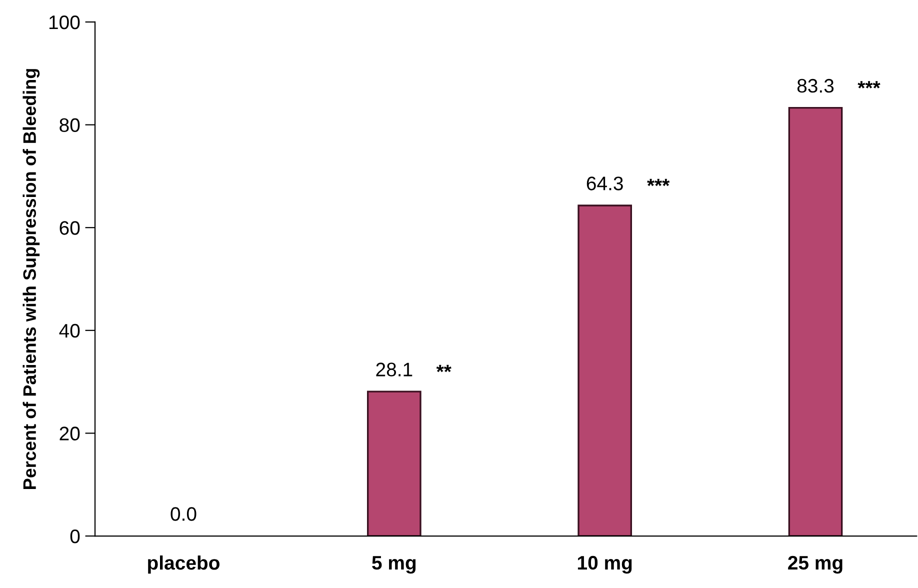 The height and width of the screenshot is (588, 918). Describe the element at coordinates (394, 565) in the screenshot. I see `x-tick-label: 5 mg` at that location.